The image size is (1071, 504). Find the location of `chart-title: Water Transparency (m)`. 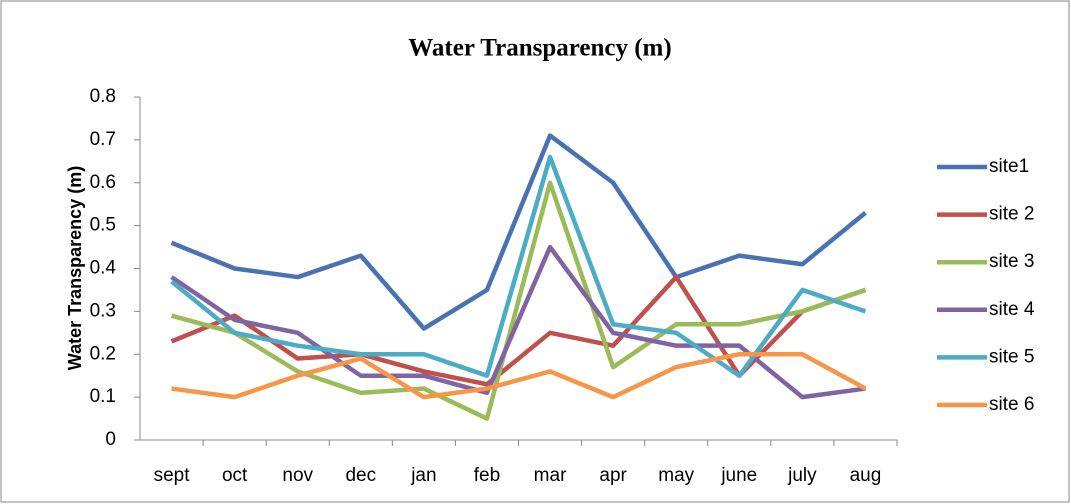

chart-title: Water Transparency (m) is located at coordinates (539, 48).